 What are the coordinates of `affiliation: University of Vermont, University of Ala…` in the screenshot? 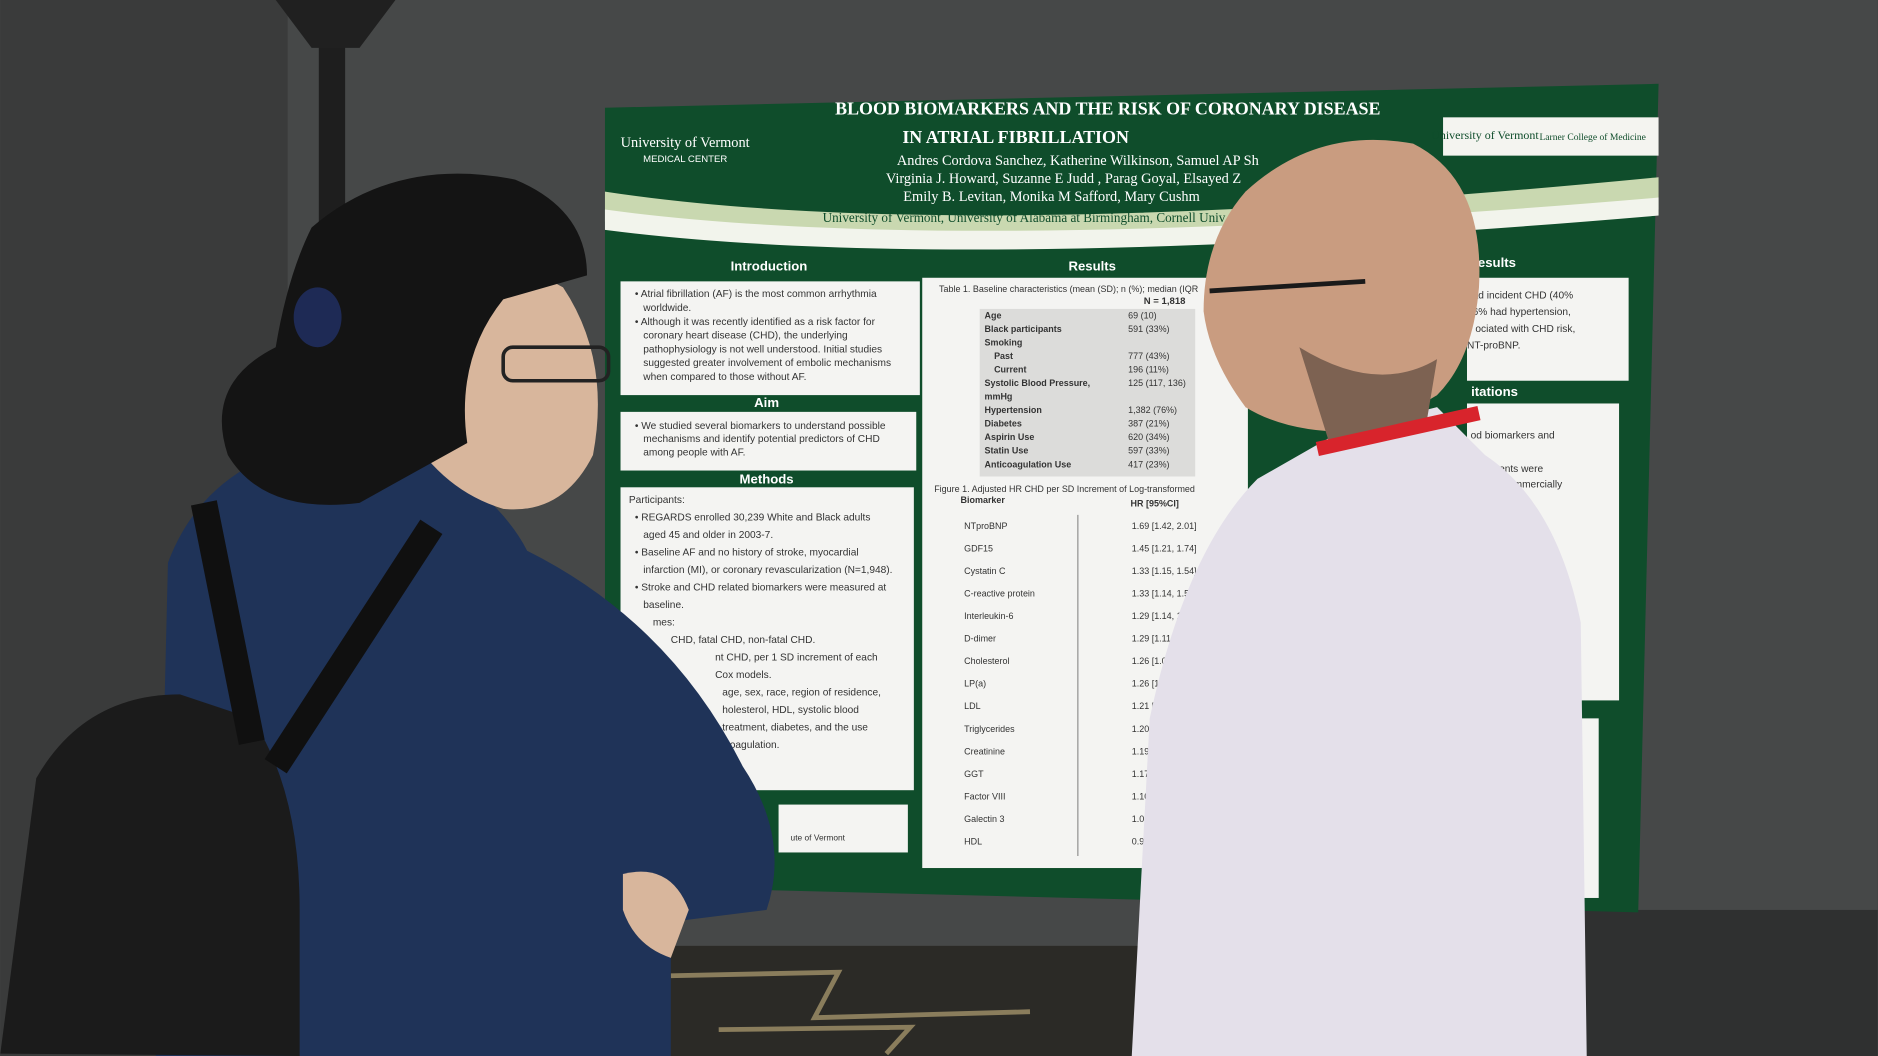 It's located at (1024, 217).